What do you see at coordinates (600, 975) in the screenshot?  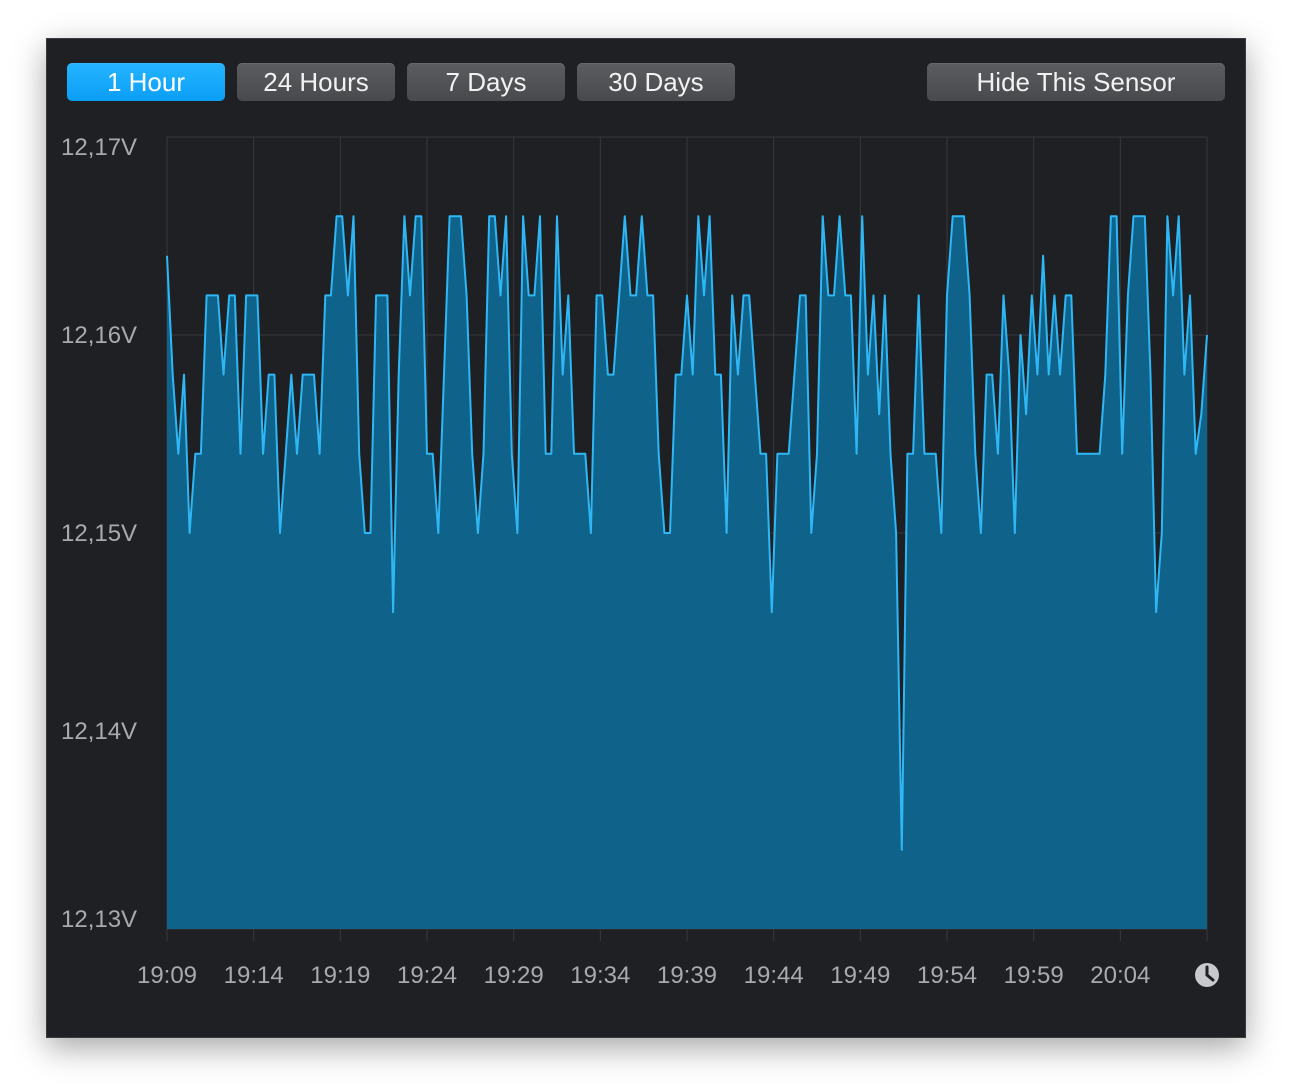 I see `x-tick-label: 19:34` at bounding box center [600, 975].